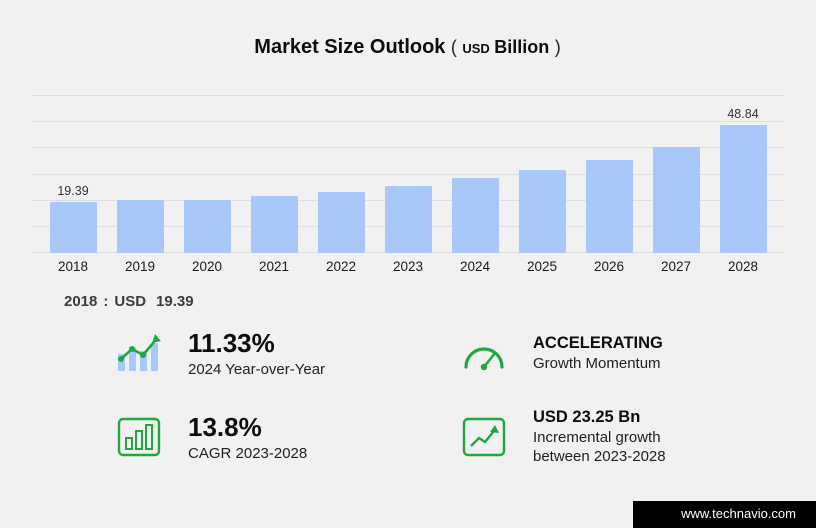 The width and height of the screenshot is (816, 528). What do you see at coordinates (599, 456) in the screenshot?
I see `incremental-growth-label-line2: between 2023-2028` at bounding box center [599, 456].